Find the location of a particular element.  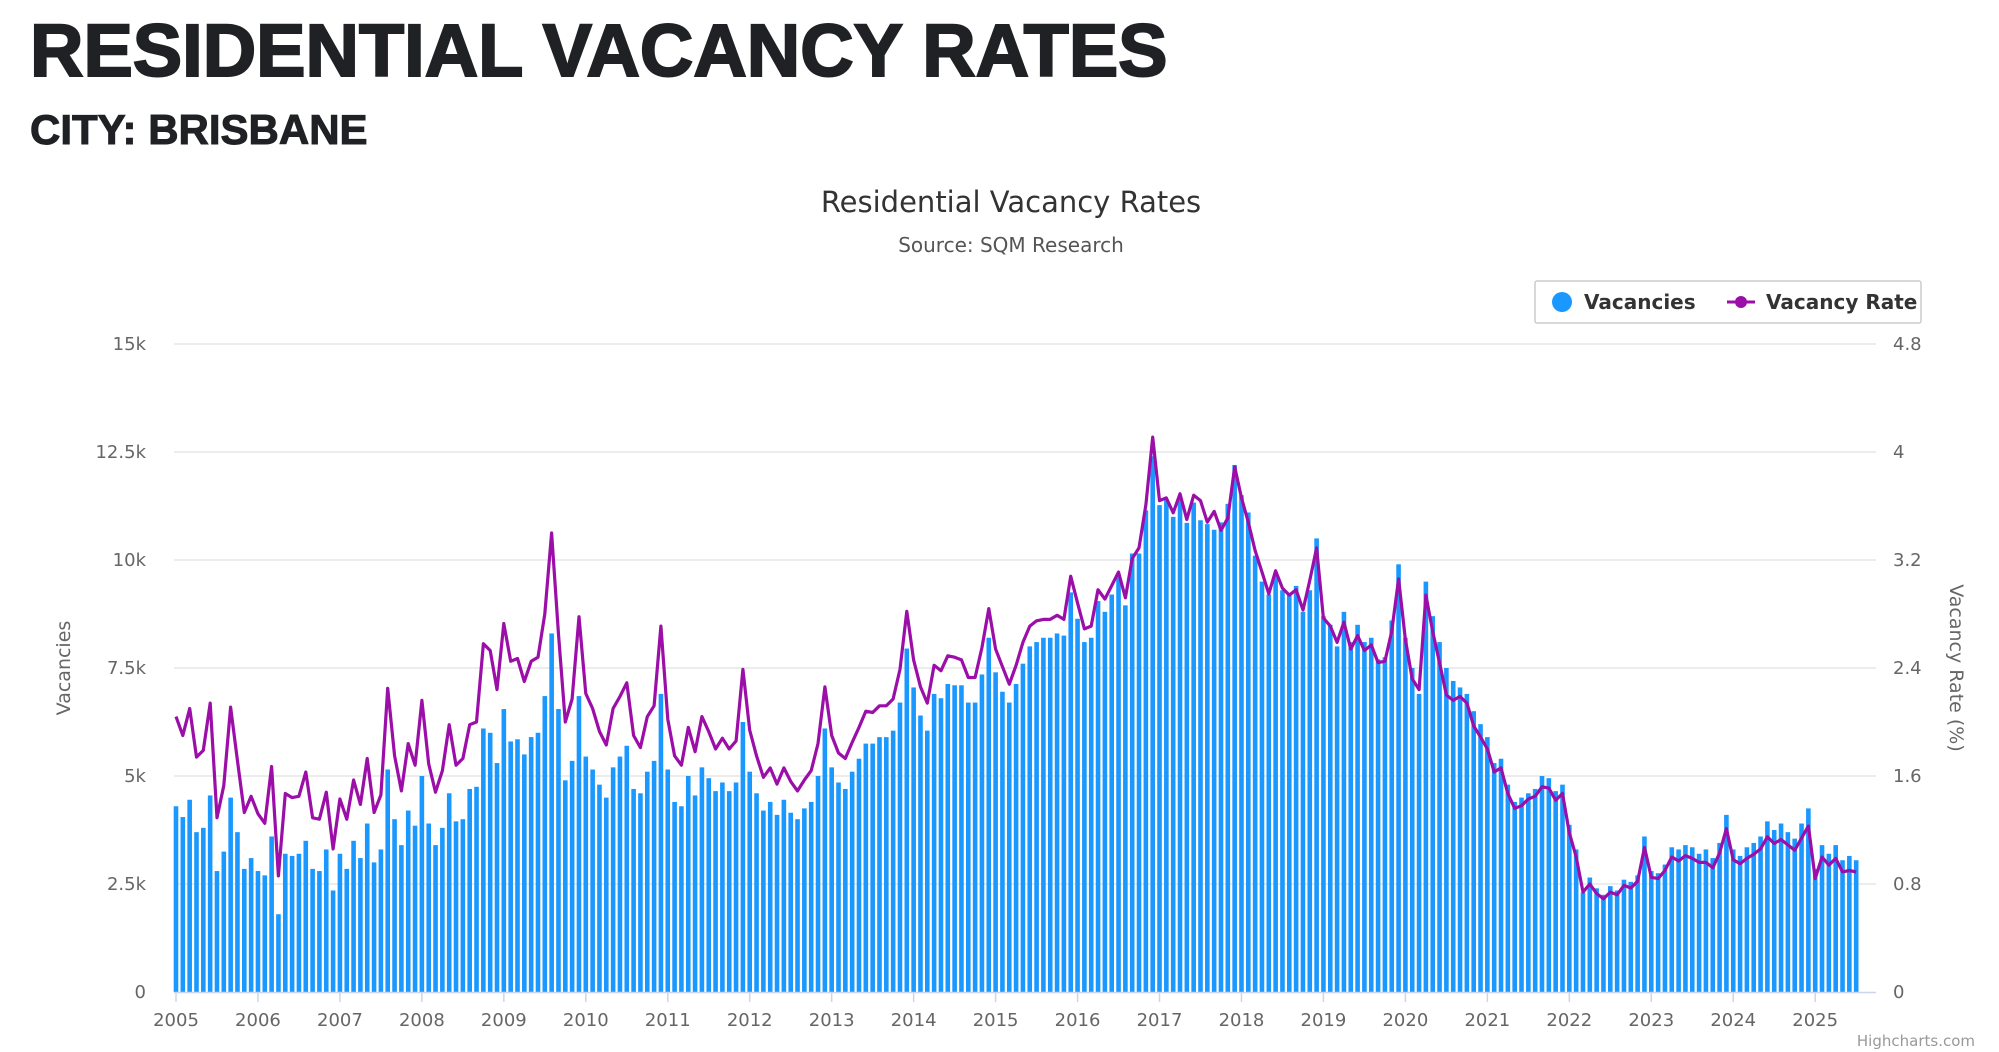

legend-item-vacancy-rate: Vacancy Rate is located at coordinates (1822, 302).